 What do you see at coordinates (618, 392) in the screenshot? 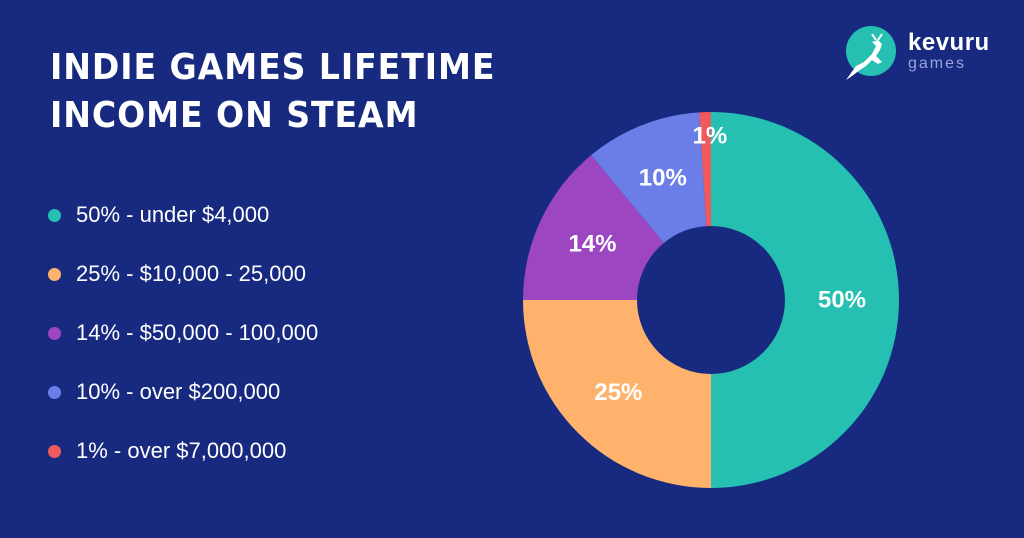
I see `slice-label: 25%` at bounding box center [618, 392].